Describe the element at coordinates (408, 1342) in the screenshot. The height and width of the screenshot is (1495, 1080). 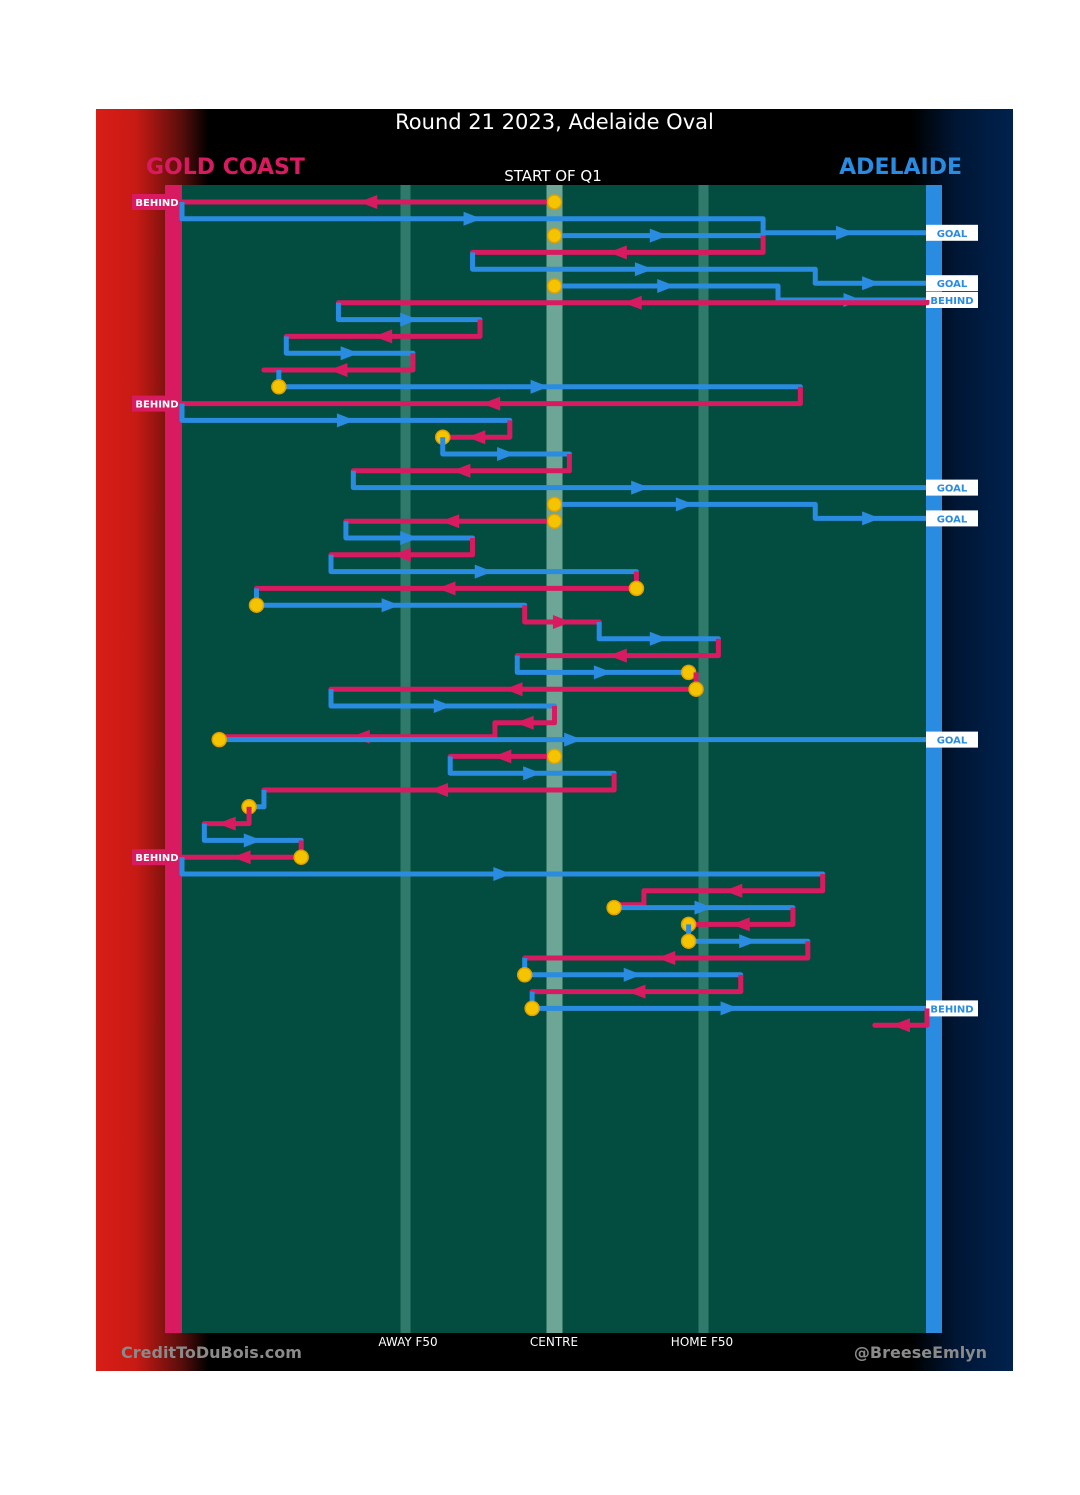
I see `axis-label-away-f50: AWAY F50` at that location.